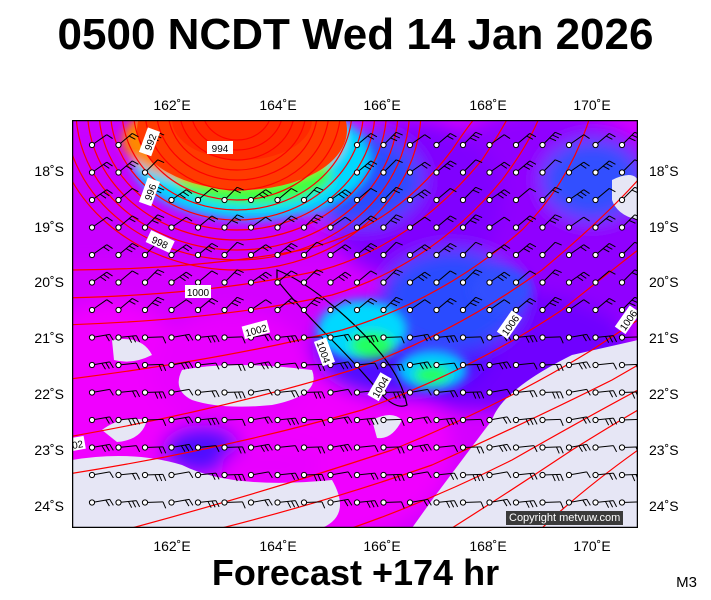 This screenshot has width=711, height=600. What do you see at coordinates (488, 546) in the screenshot?
I see `lon-label-bottom-168: 168˚E` at bounding box center [488, 546].